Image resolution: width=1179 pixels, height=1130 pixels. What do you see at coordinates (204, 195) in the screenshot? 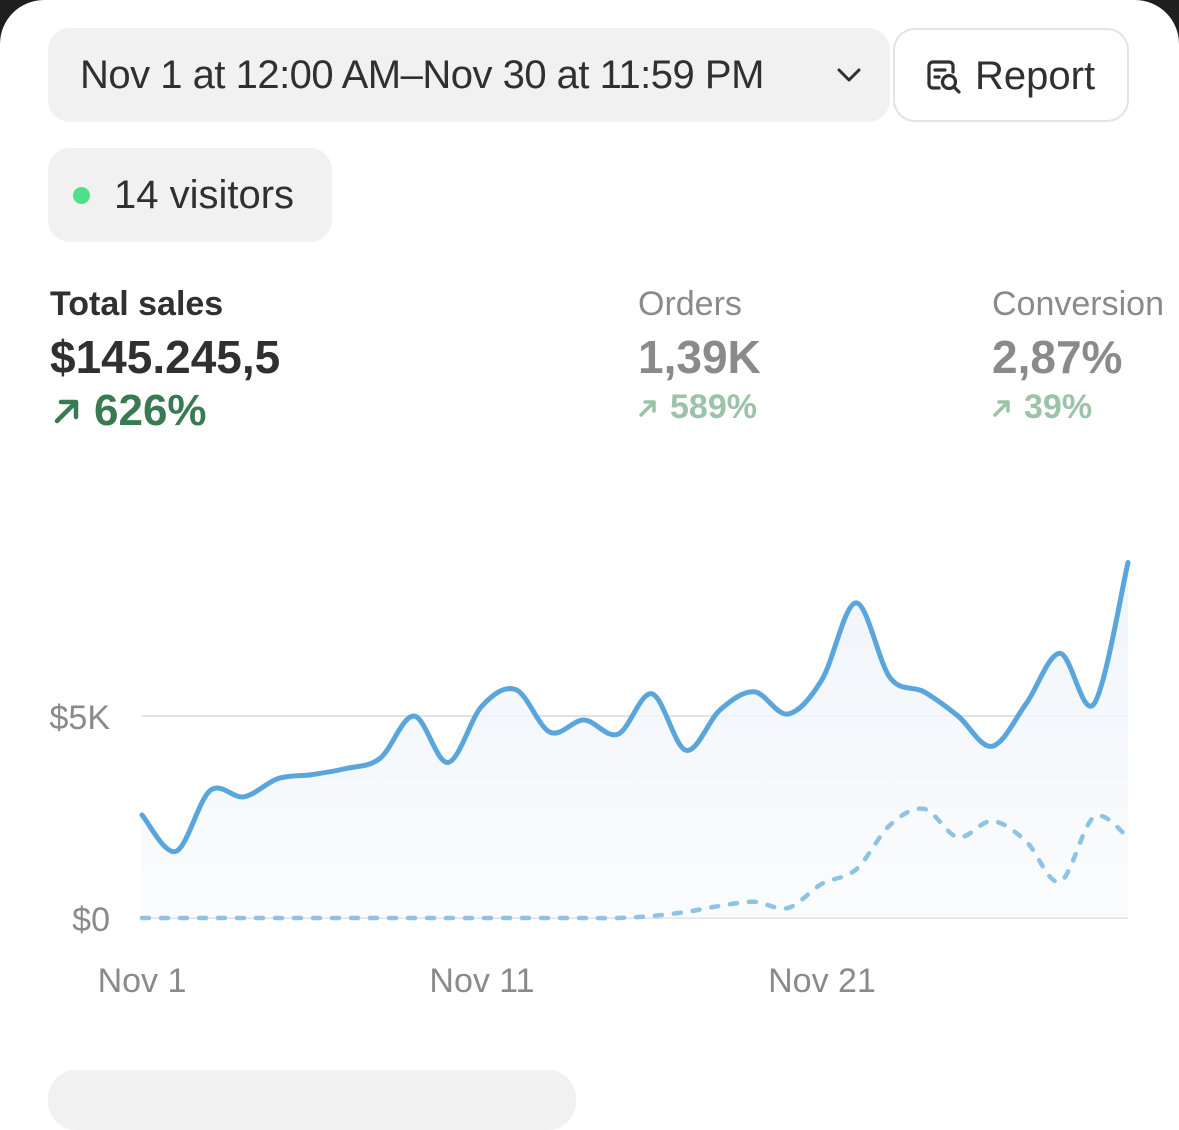
I see `visitors-count: 14 visitors` at bounding box center [204, 195].